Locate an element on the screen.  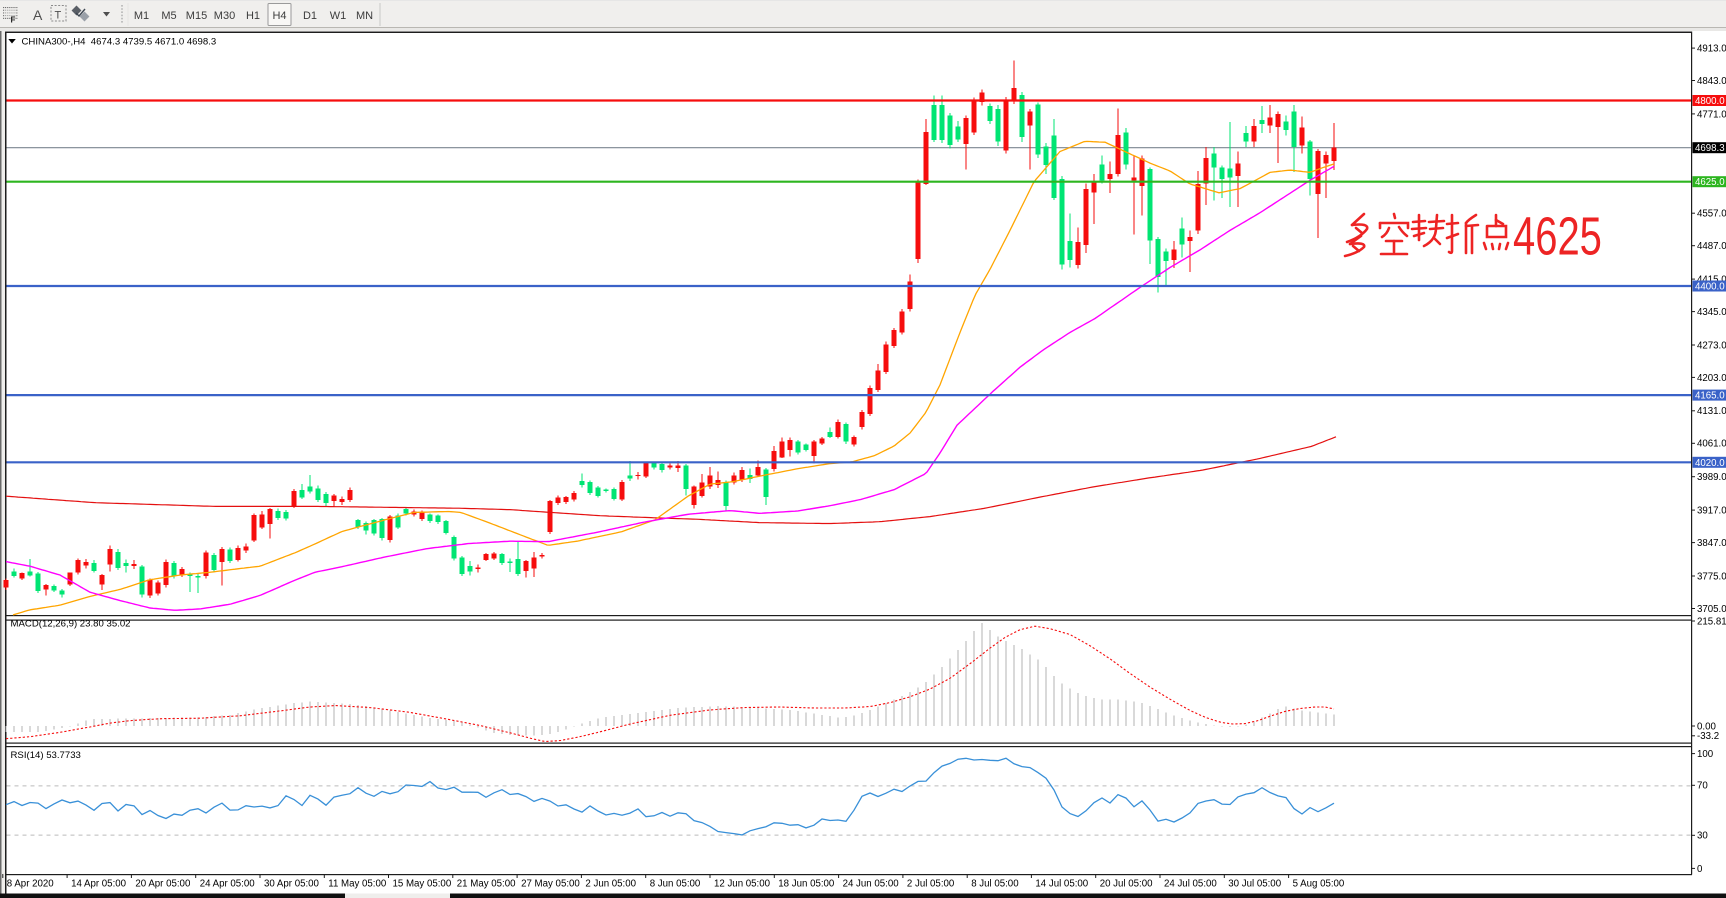
svg-text:CHINA300-,H4 4674.3 4739.5 46: CHINA300-,H4 4674.3 4739.5 4671.0 4698.3 is located at coordinates (119, 41).